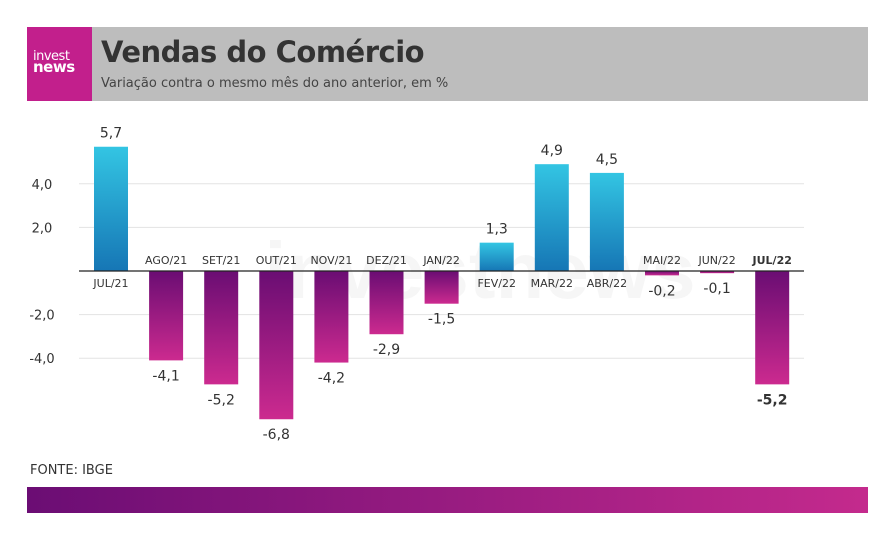  I want to click on x-tick-label: JUN/22, so click(716, 260).